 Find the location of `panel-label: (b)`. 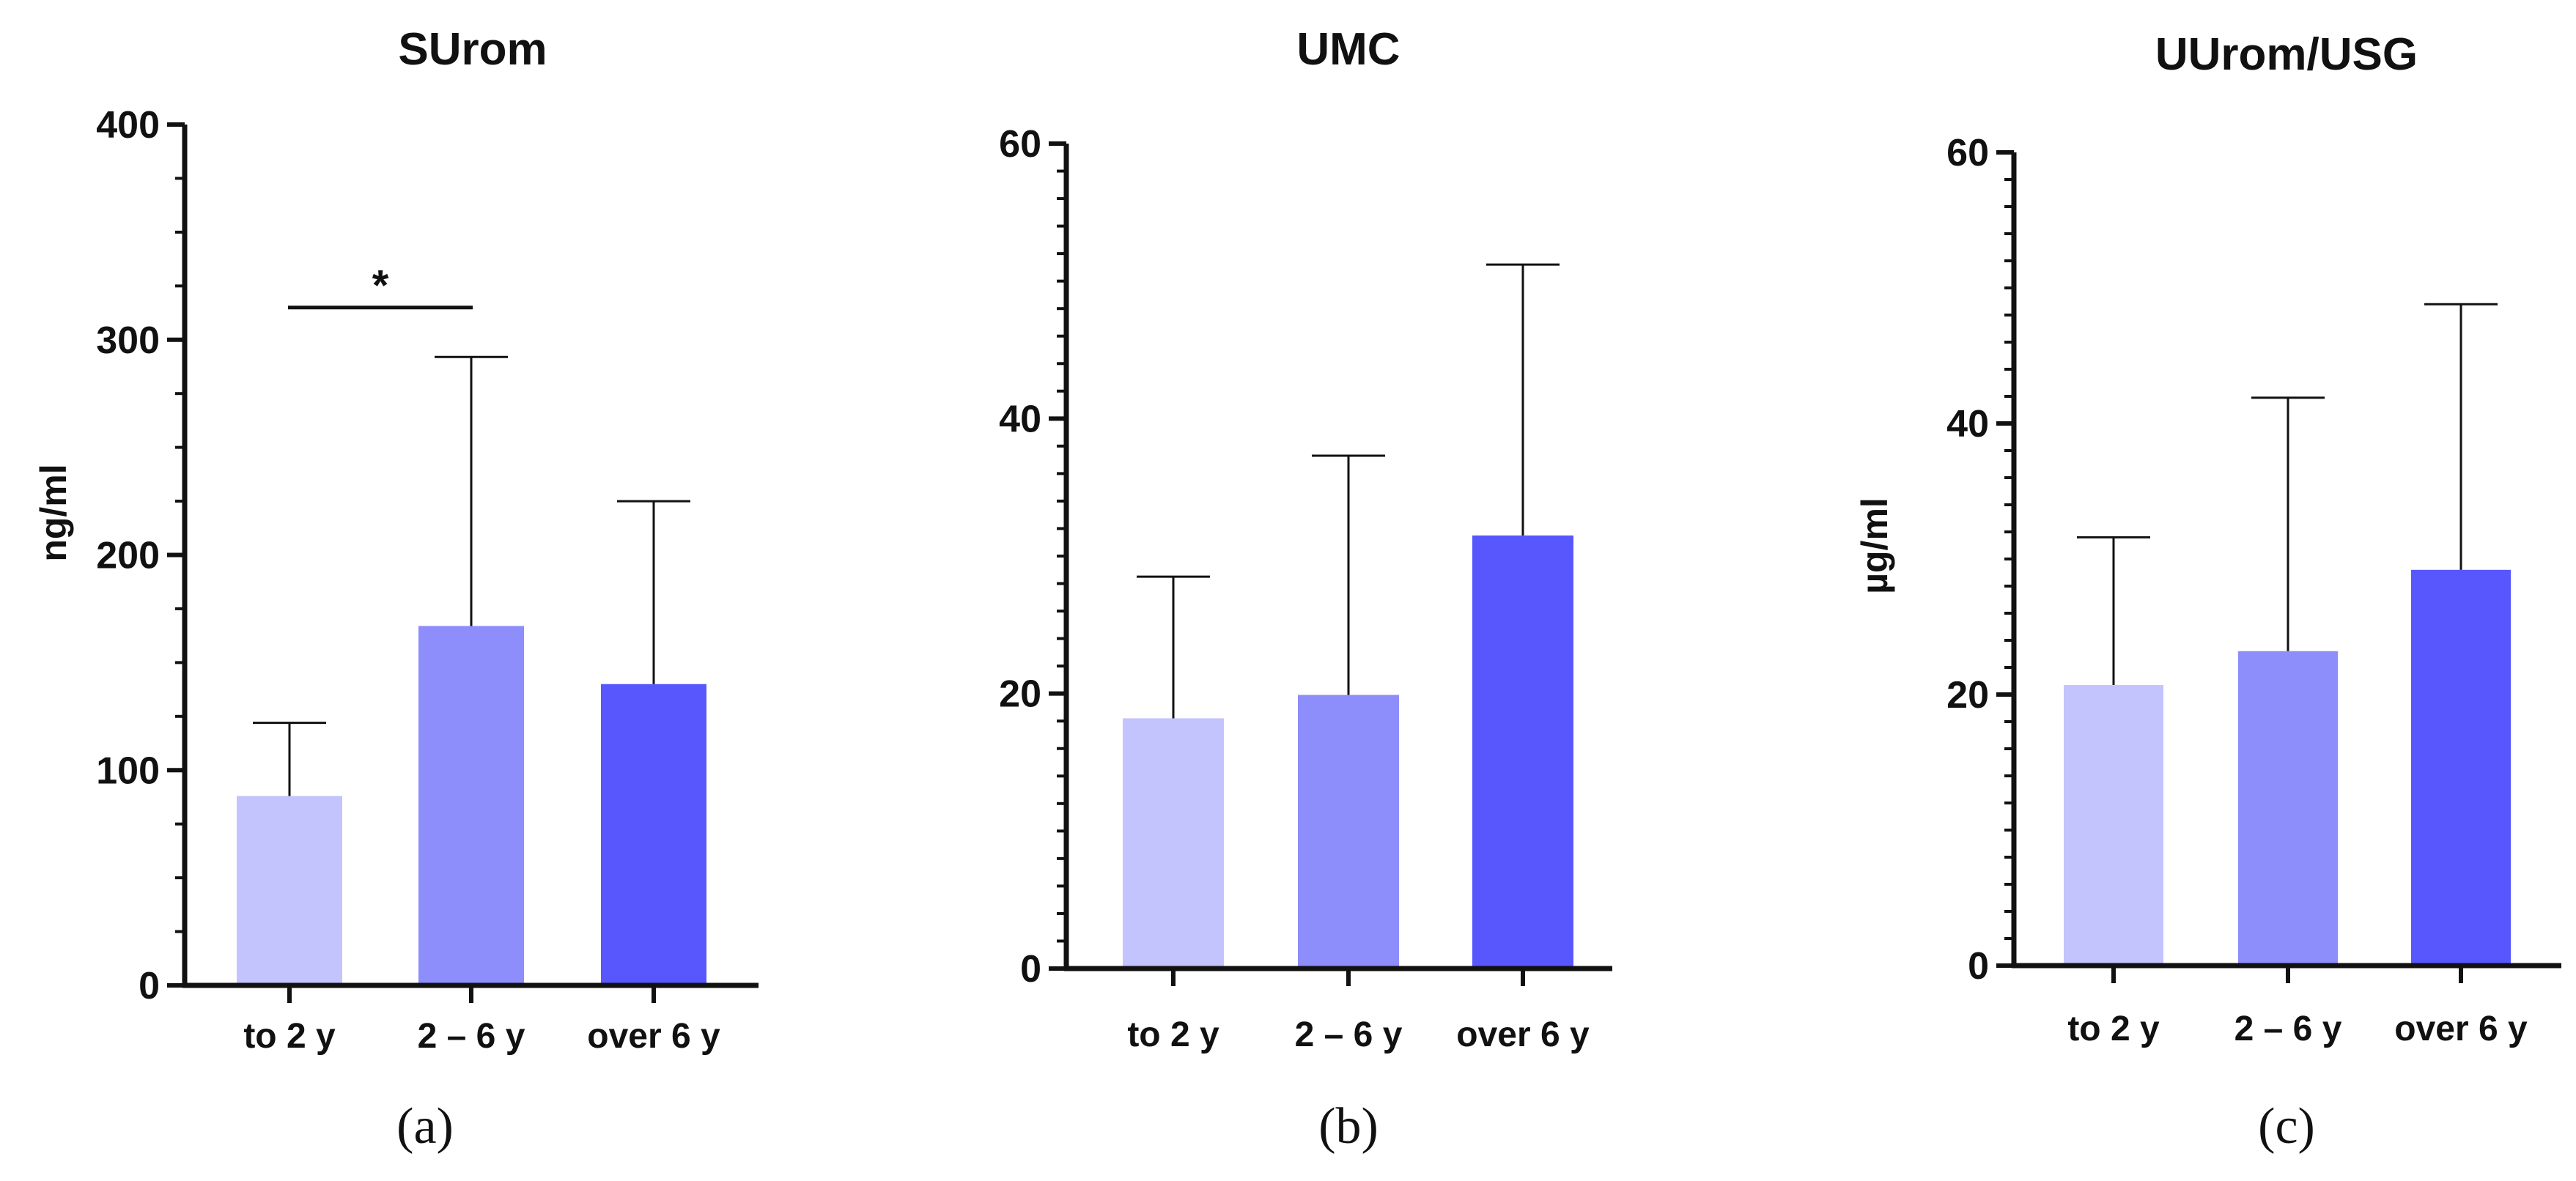

panel-label: (b) is located at coordinates (1348, 1126).